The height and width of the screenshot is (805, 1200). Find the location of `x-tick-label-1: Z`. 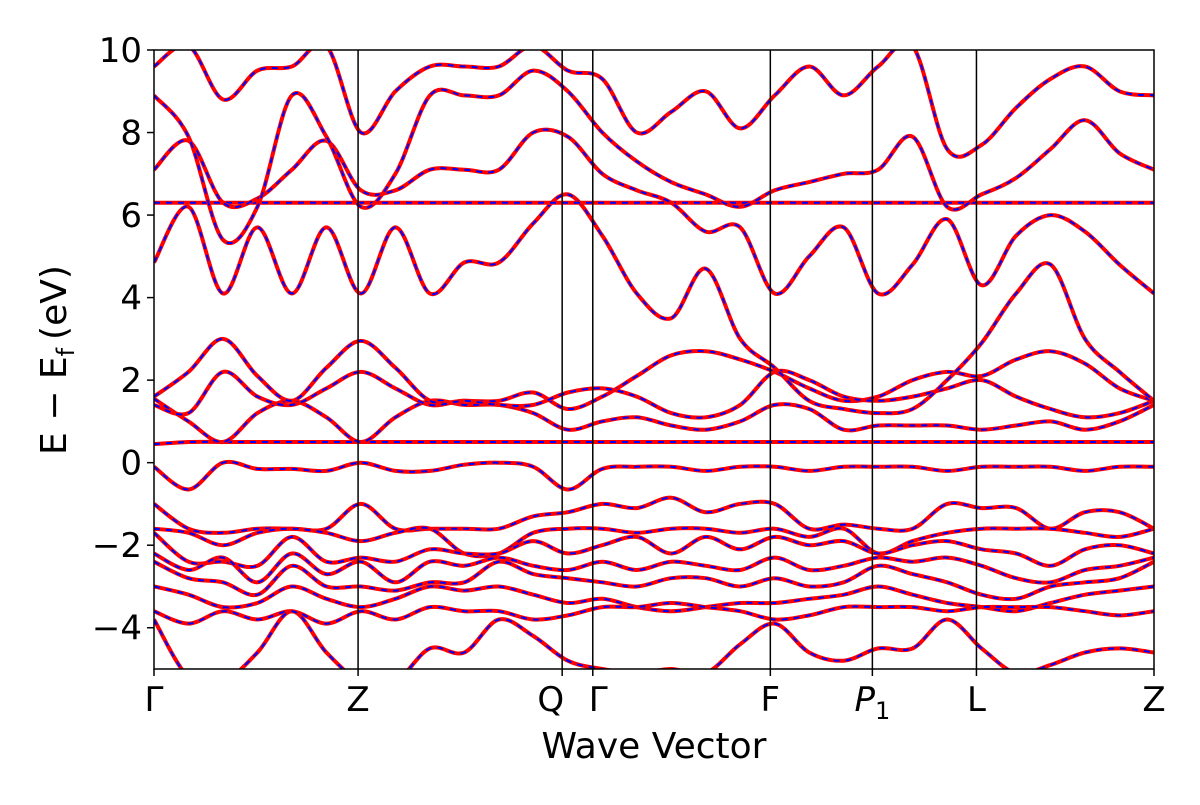

x-tick-label-1: Z is located at coordinates (357, 700).